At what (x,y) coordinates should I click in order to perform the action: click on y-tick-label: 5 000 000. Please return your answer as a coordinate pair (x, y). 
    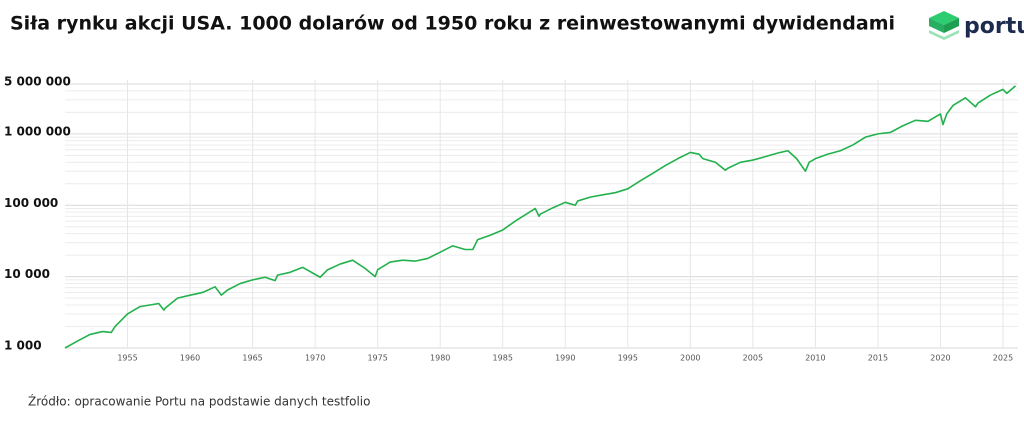
    Looking at the image, I should click on (37, 82).